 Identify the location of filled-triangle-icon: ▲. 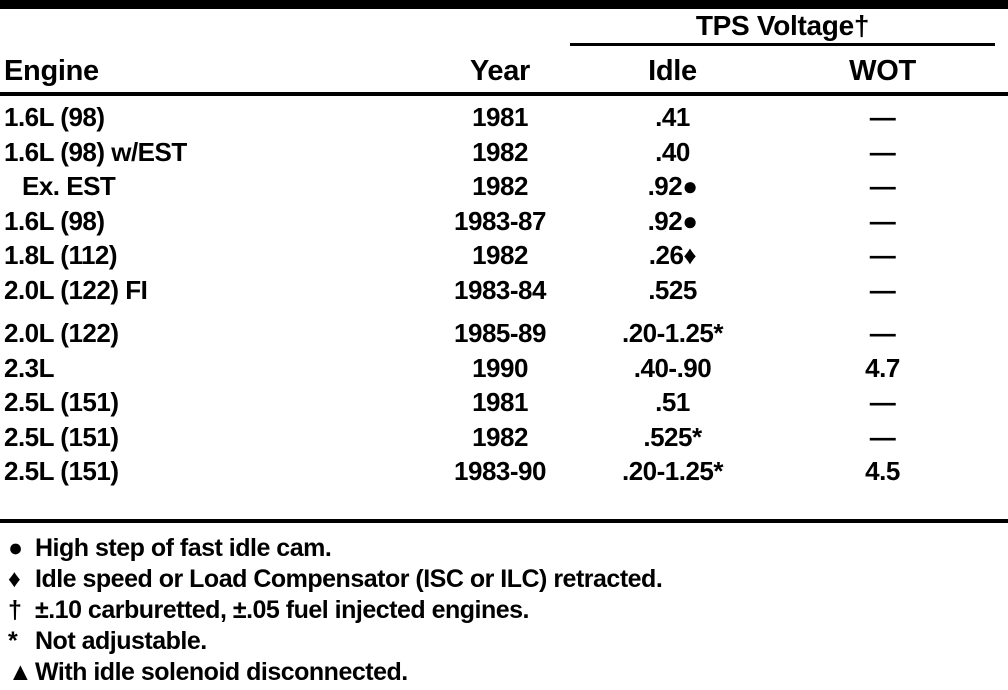
(20, 672).